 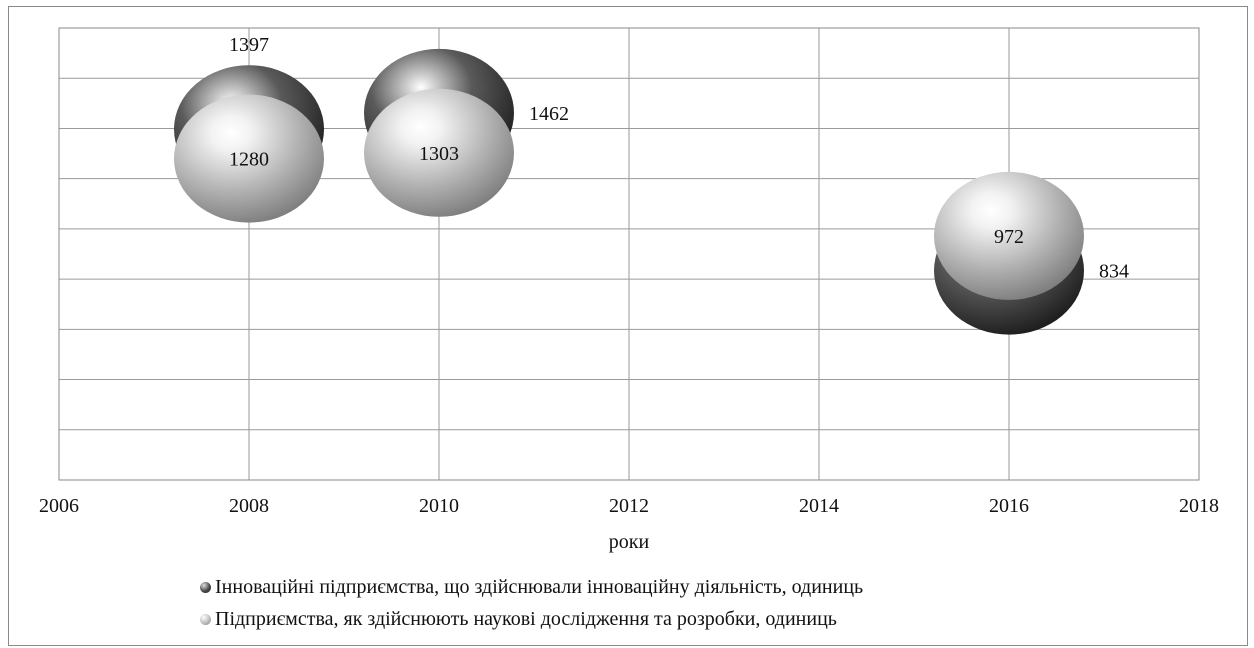 I want to click on x-tick-label: 2018, so click(x=1199, y=506).